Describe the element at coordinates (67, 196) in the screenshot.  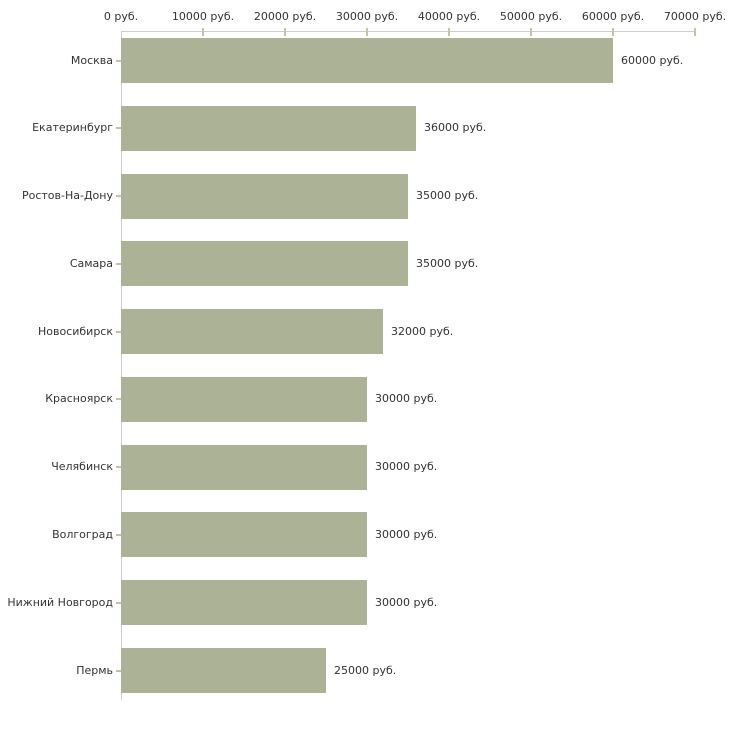
I see `category-label: Ростов-На-Дону` at that location.